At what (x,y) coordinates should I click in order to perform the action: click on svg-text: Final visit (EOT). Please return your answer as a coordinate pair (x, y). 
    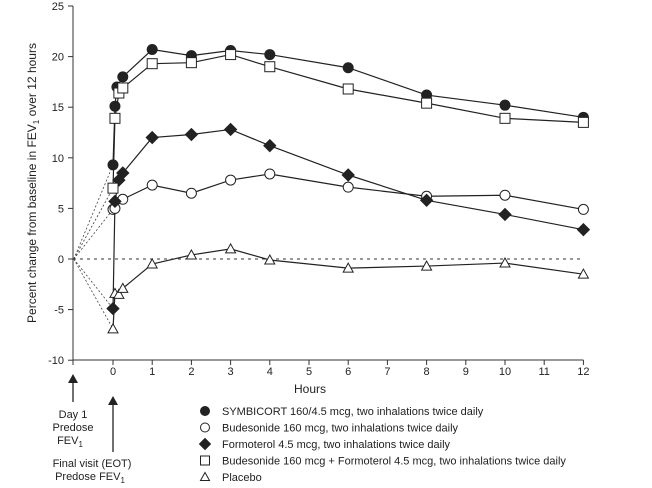
    Looking at the image, I should click on (92, 464).